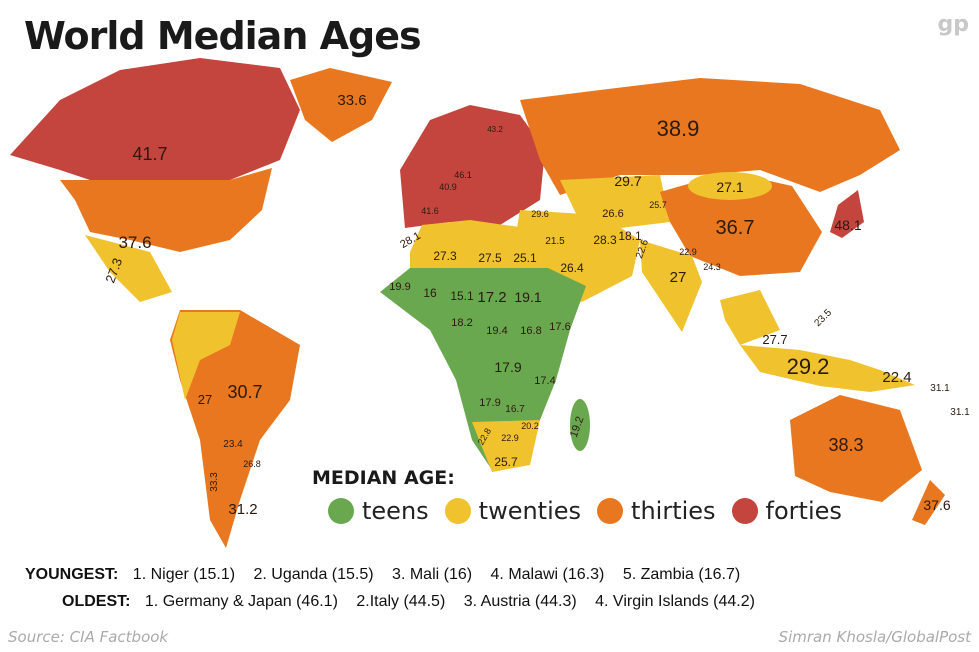 The image size is (979, 652). Describe the element at coordinates (710, 136) in the screenshot. I see `region-russia` at that location.